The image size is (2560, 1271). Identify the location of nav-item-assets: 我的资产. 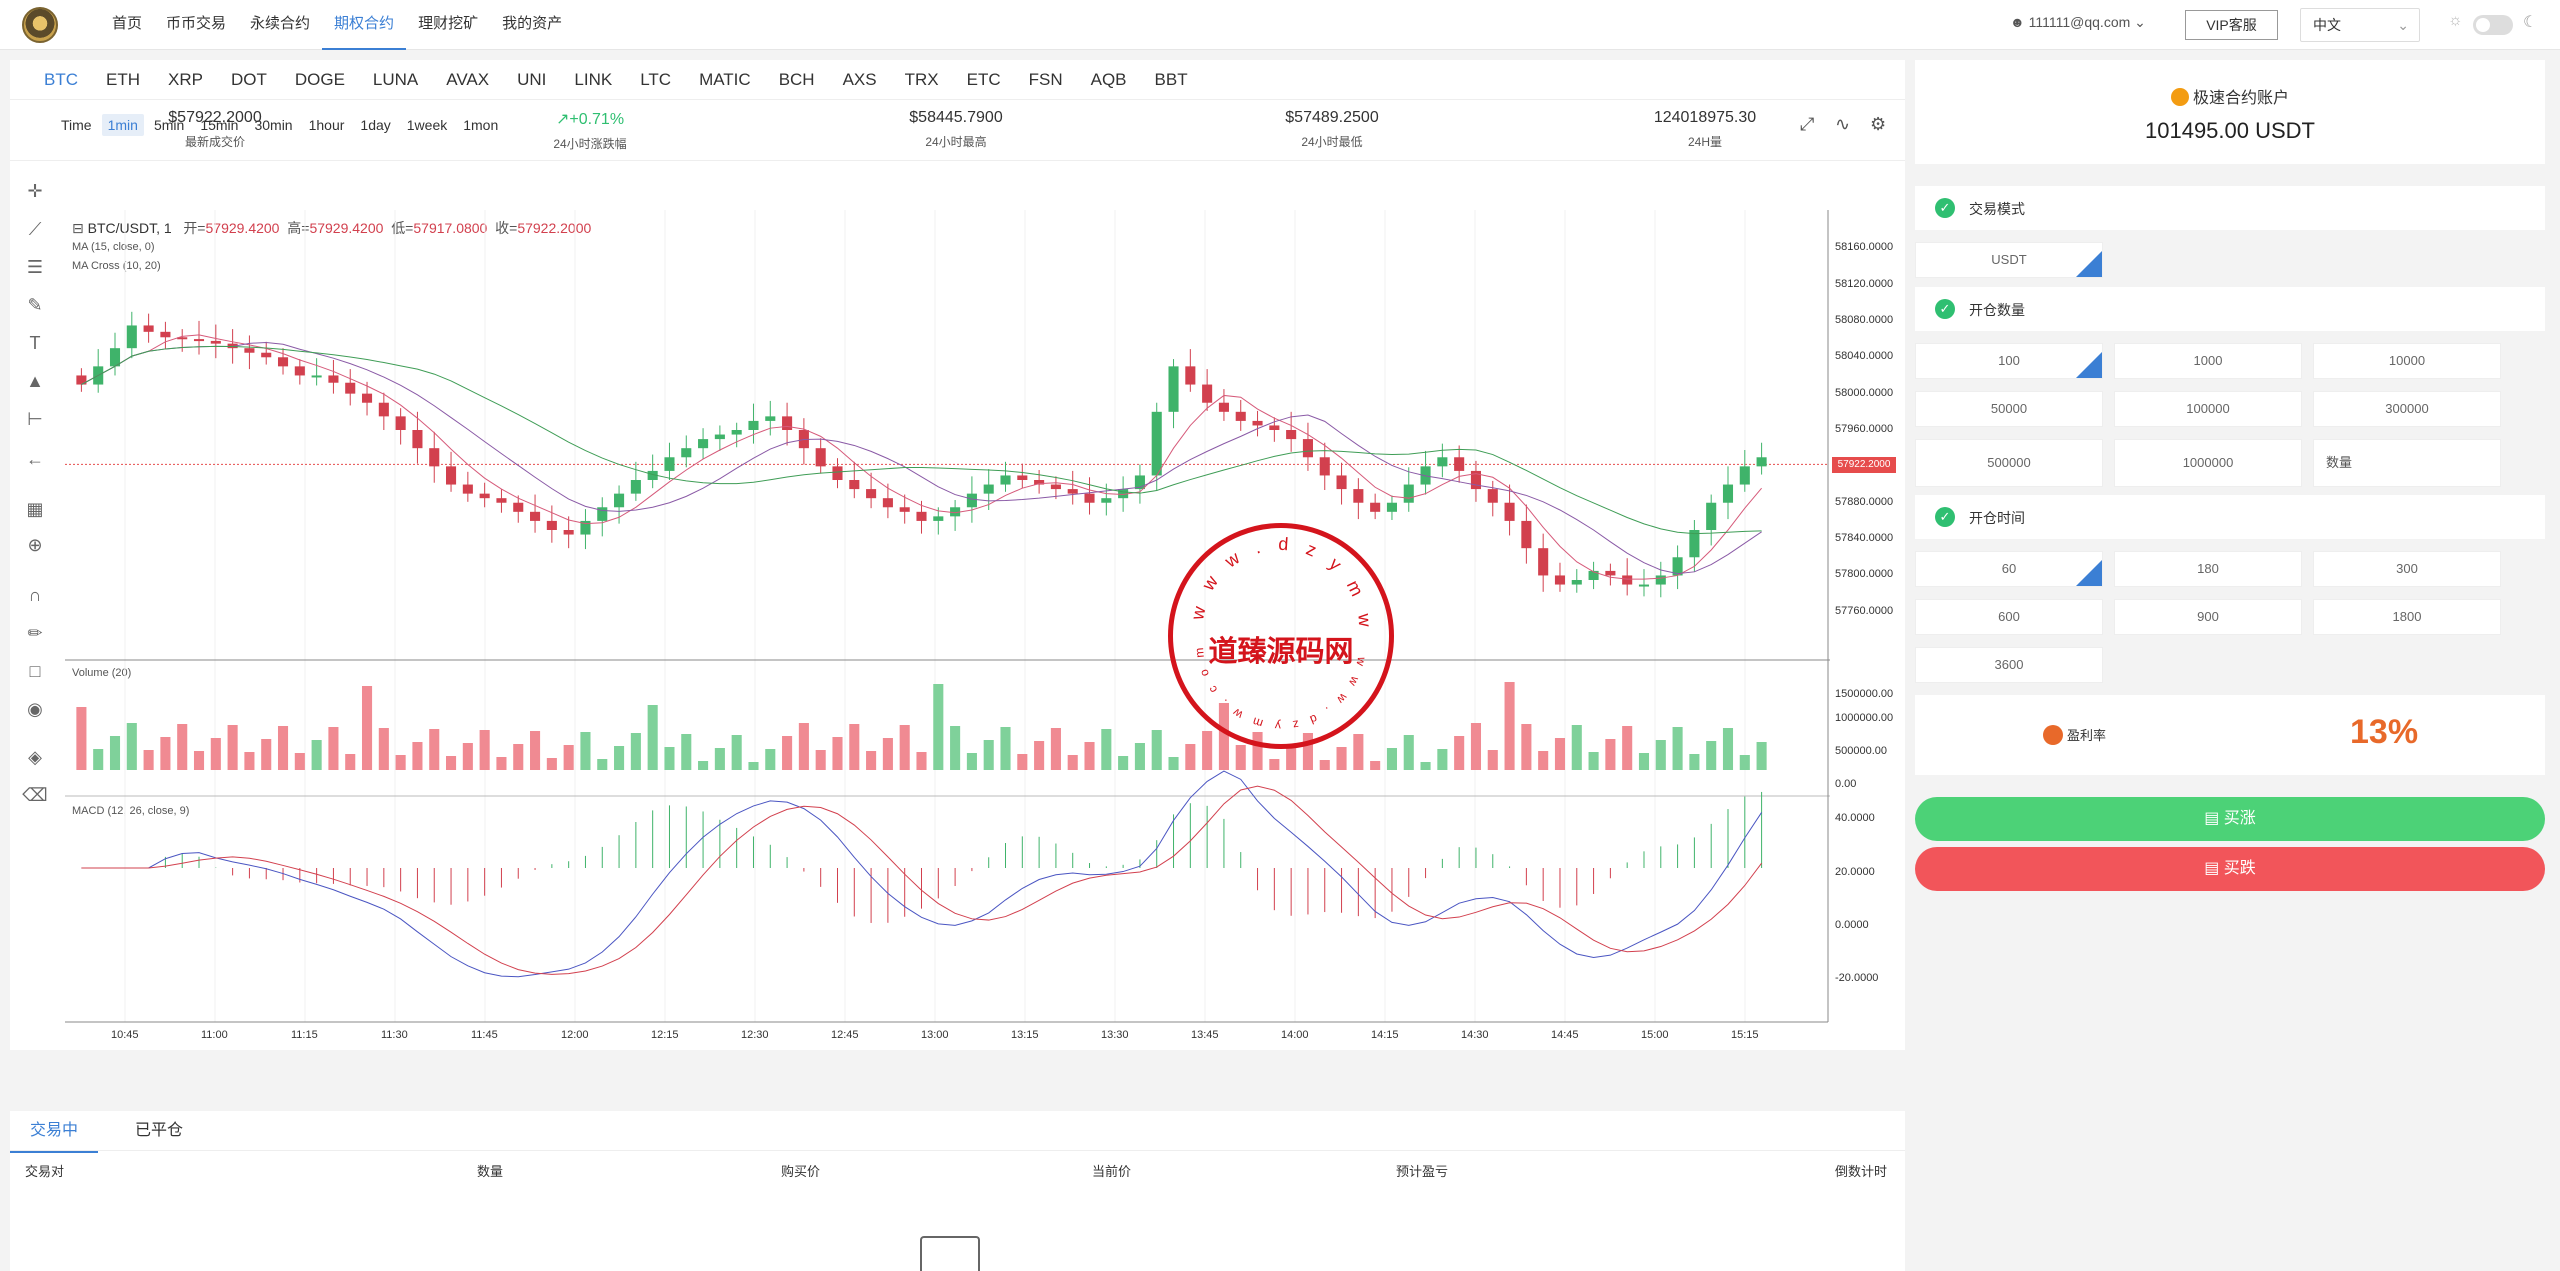
(532, 23).